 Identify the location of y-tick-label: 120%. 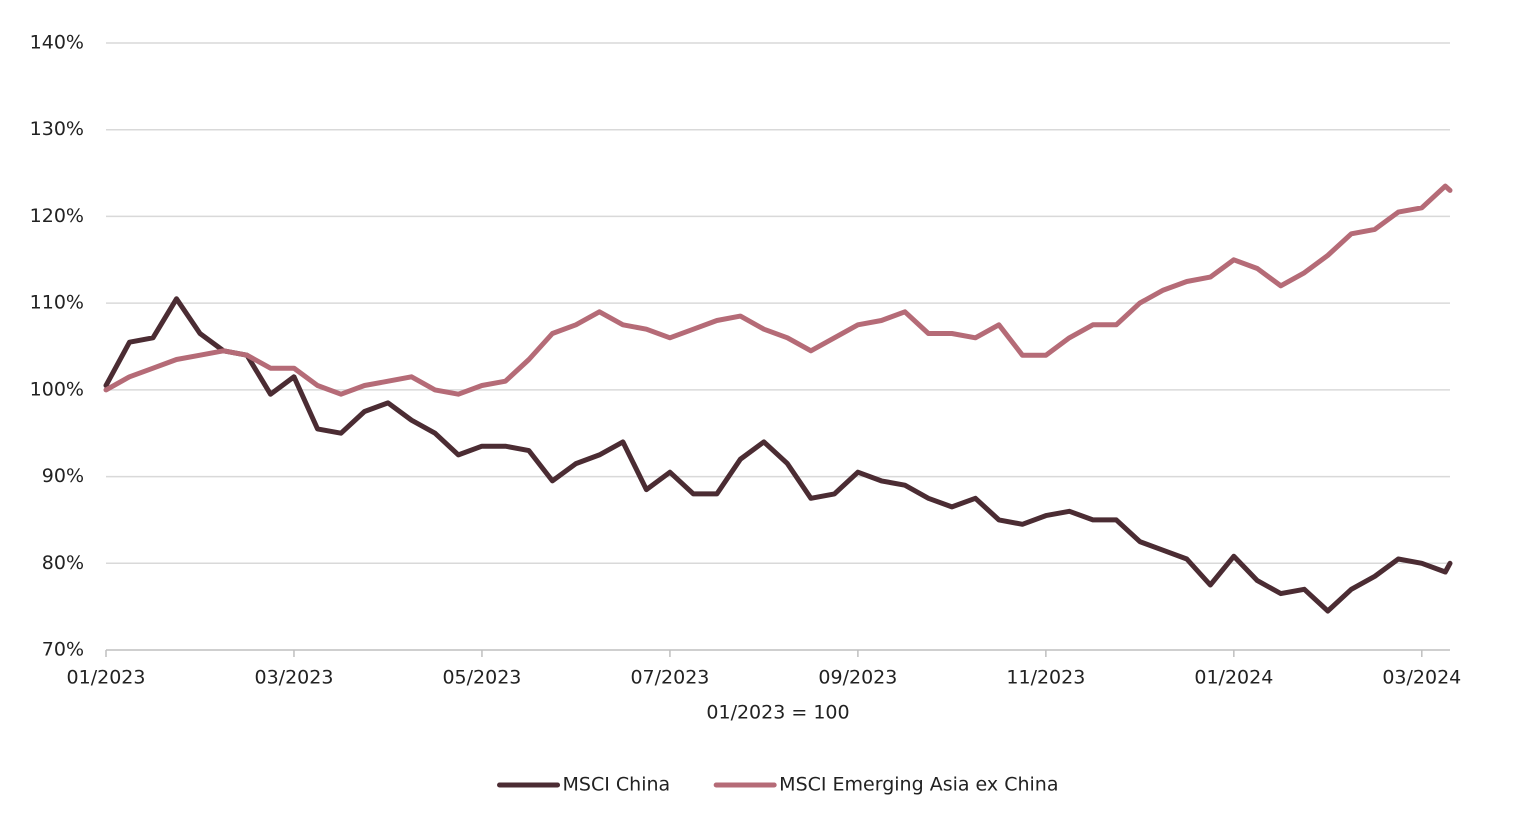
(57, 216).